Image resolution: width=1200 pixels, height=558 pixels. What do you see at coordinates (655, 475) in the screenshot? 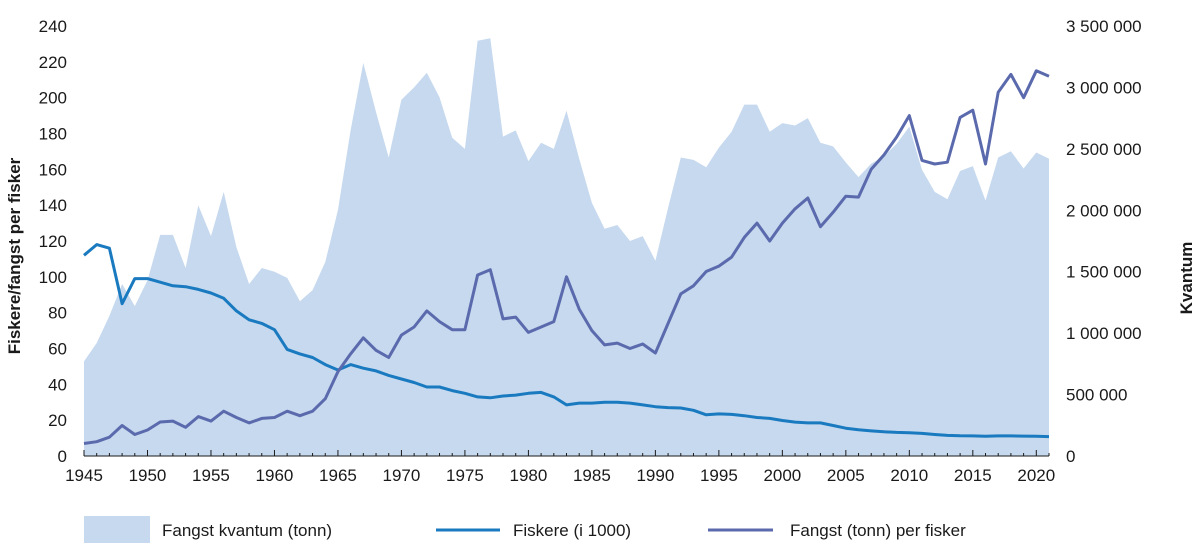
I see `x-tick-label: 1990` at bounding box center [655, 475].